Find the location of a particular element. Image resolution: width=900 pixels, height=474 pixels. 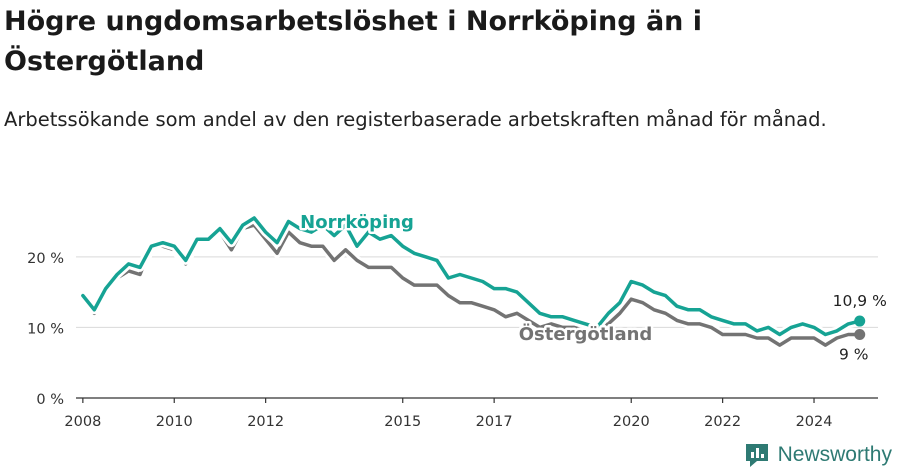

x-tick-label: 2015 is located at coordinates (402, 422).